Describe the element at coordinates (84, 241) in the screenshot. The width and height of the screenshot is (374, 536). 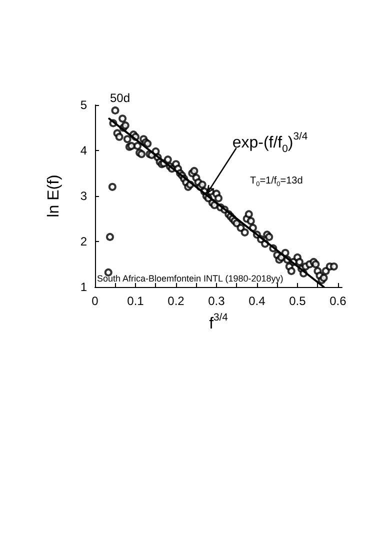
I see `y-tick-label: 2` at that location.